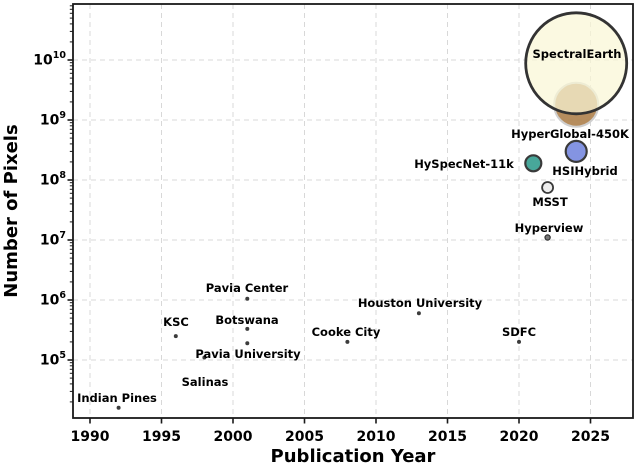 Image resolution: width=636 pixels, height=470 pixels. What do you see at coordinates (547, 237) in the screenshot?
I see `data-point-hyperview` at bounding box center [547, 237].